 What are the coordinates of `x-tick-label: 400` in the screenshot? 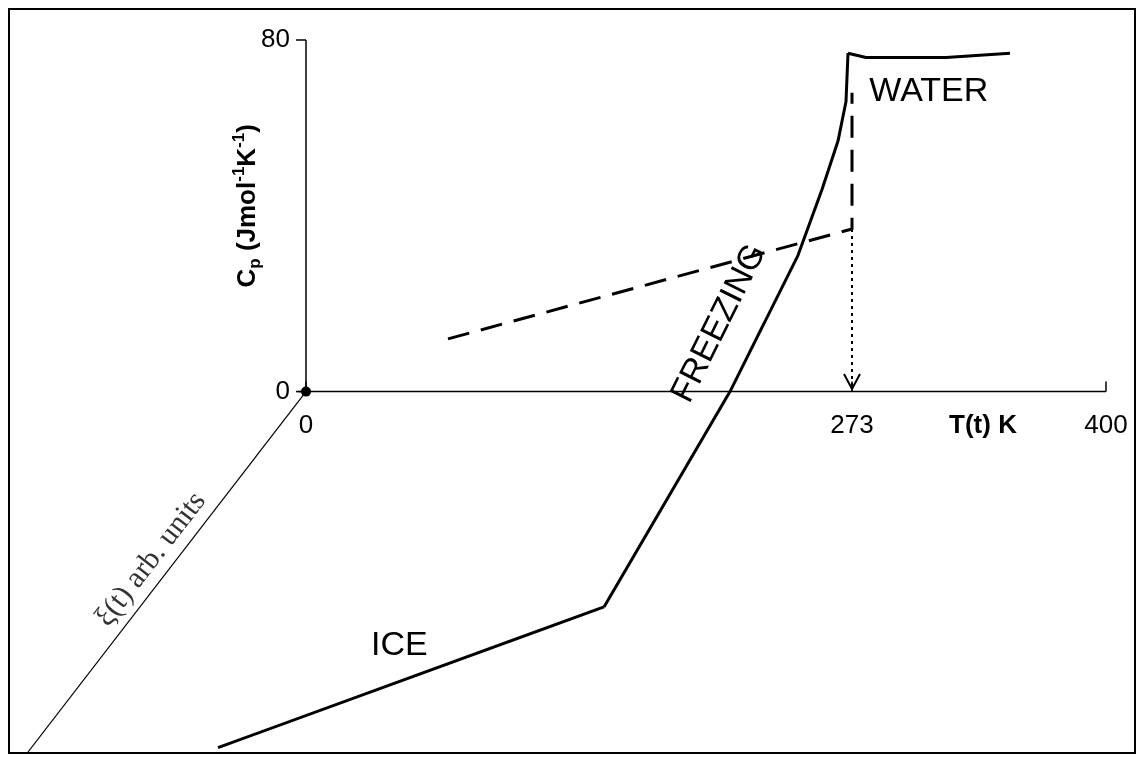 It's located at (1106, 423).